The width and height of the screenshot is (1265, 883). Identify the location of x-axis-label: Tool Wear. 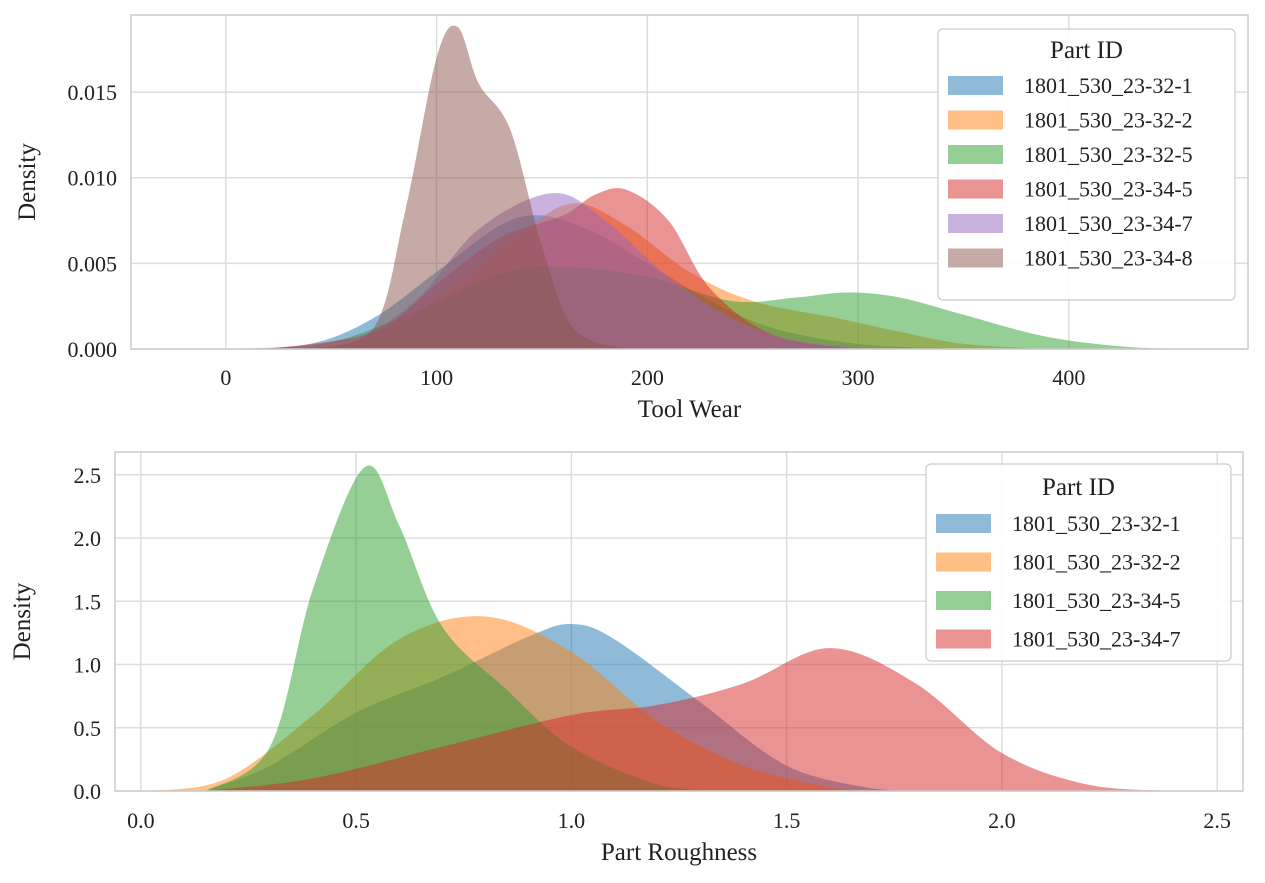
(690, 409).